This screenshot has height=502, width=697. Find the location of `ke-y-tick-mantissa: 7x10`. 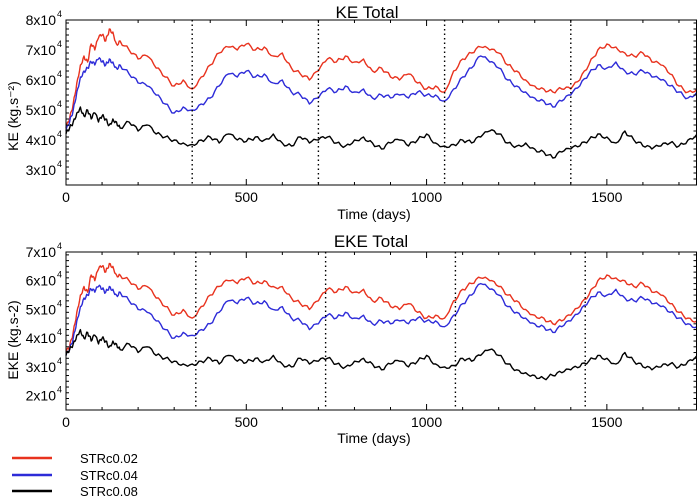

ke-y-tick-mantissa: 7x10 is located at coordinates (41, 50).